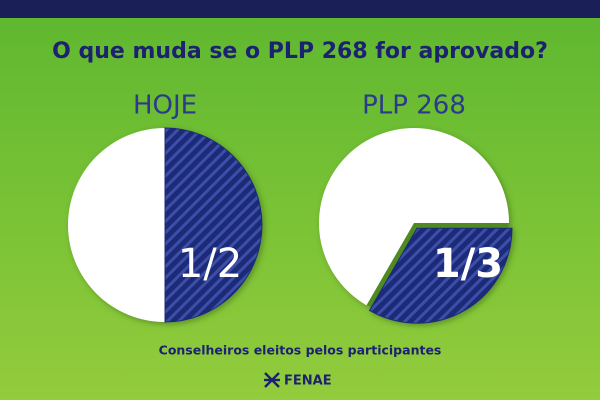 This screenshot has height=400, width=600. I want to click on brand-logo: FENAE, so click(298, 380).